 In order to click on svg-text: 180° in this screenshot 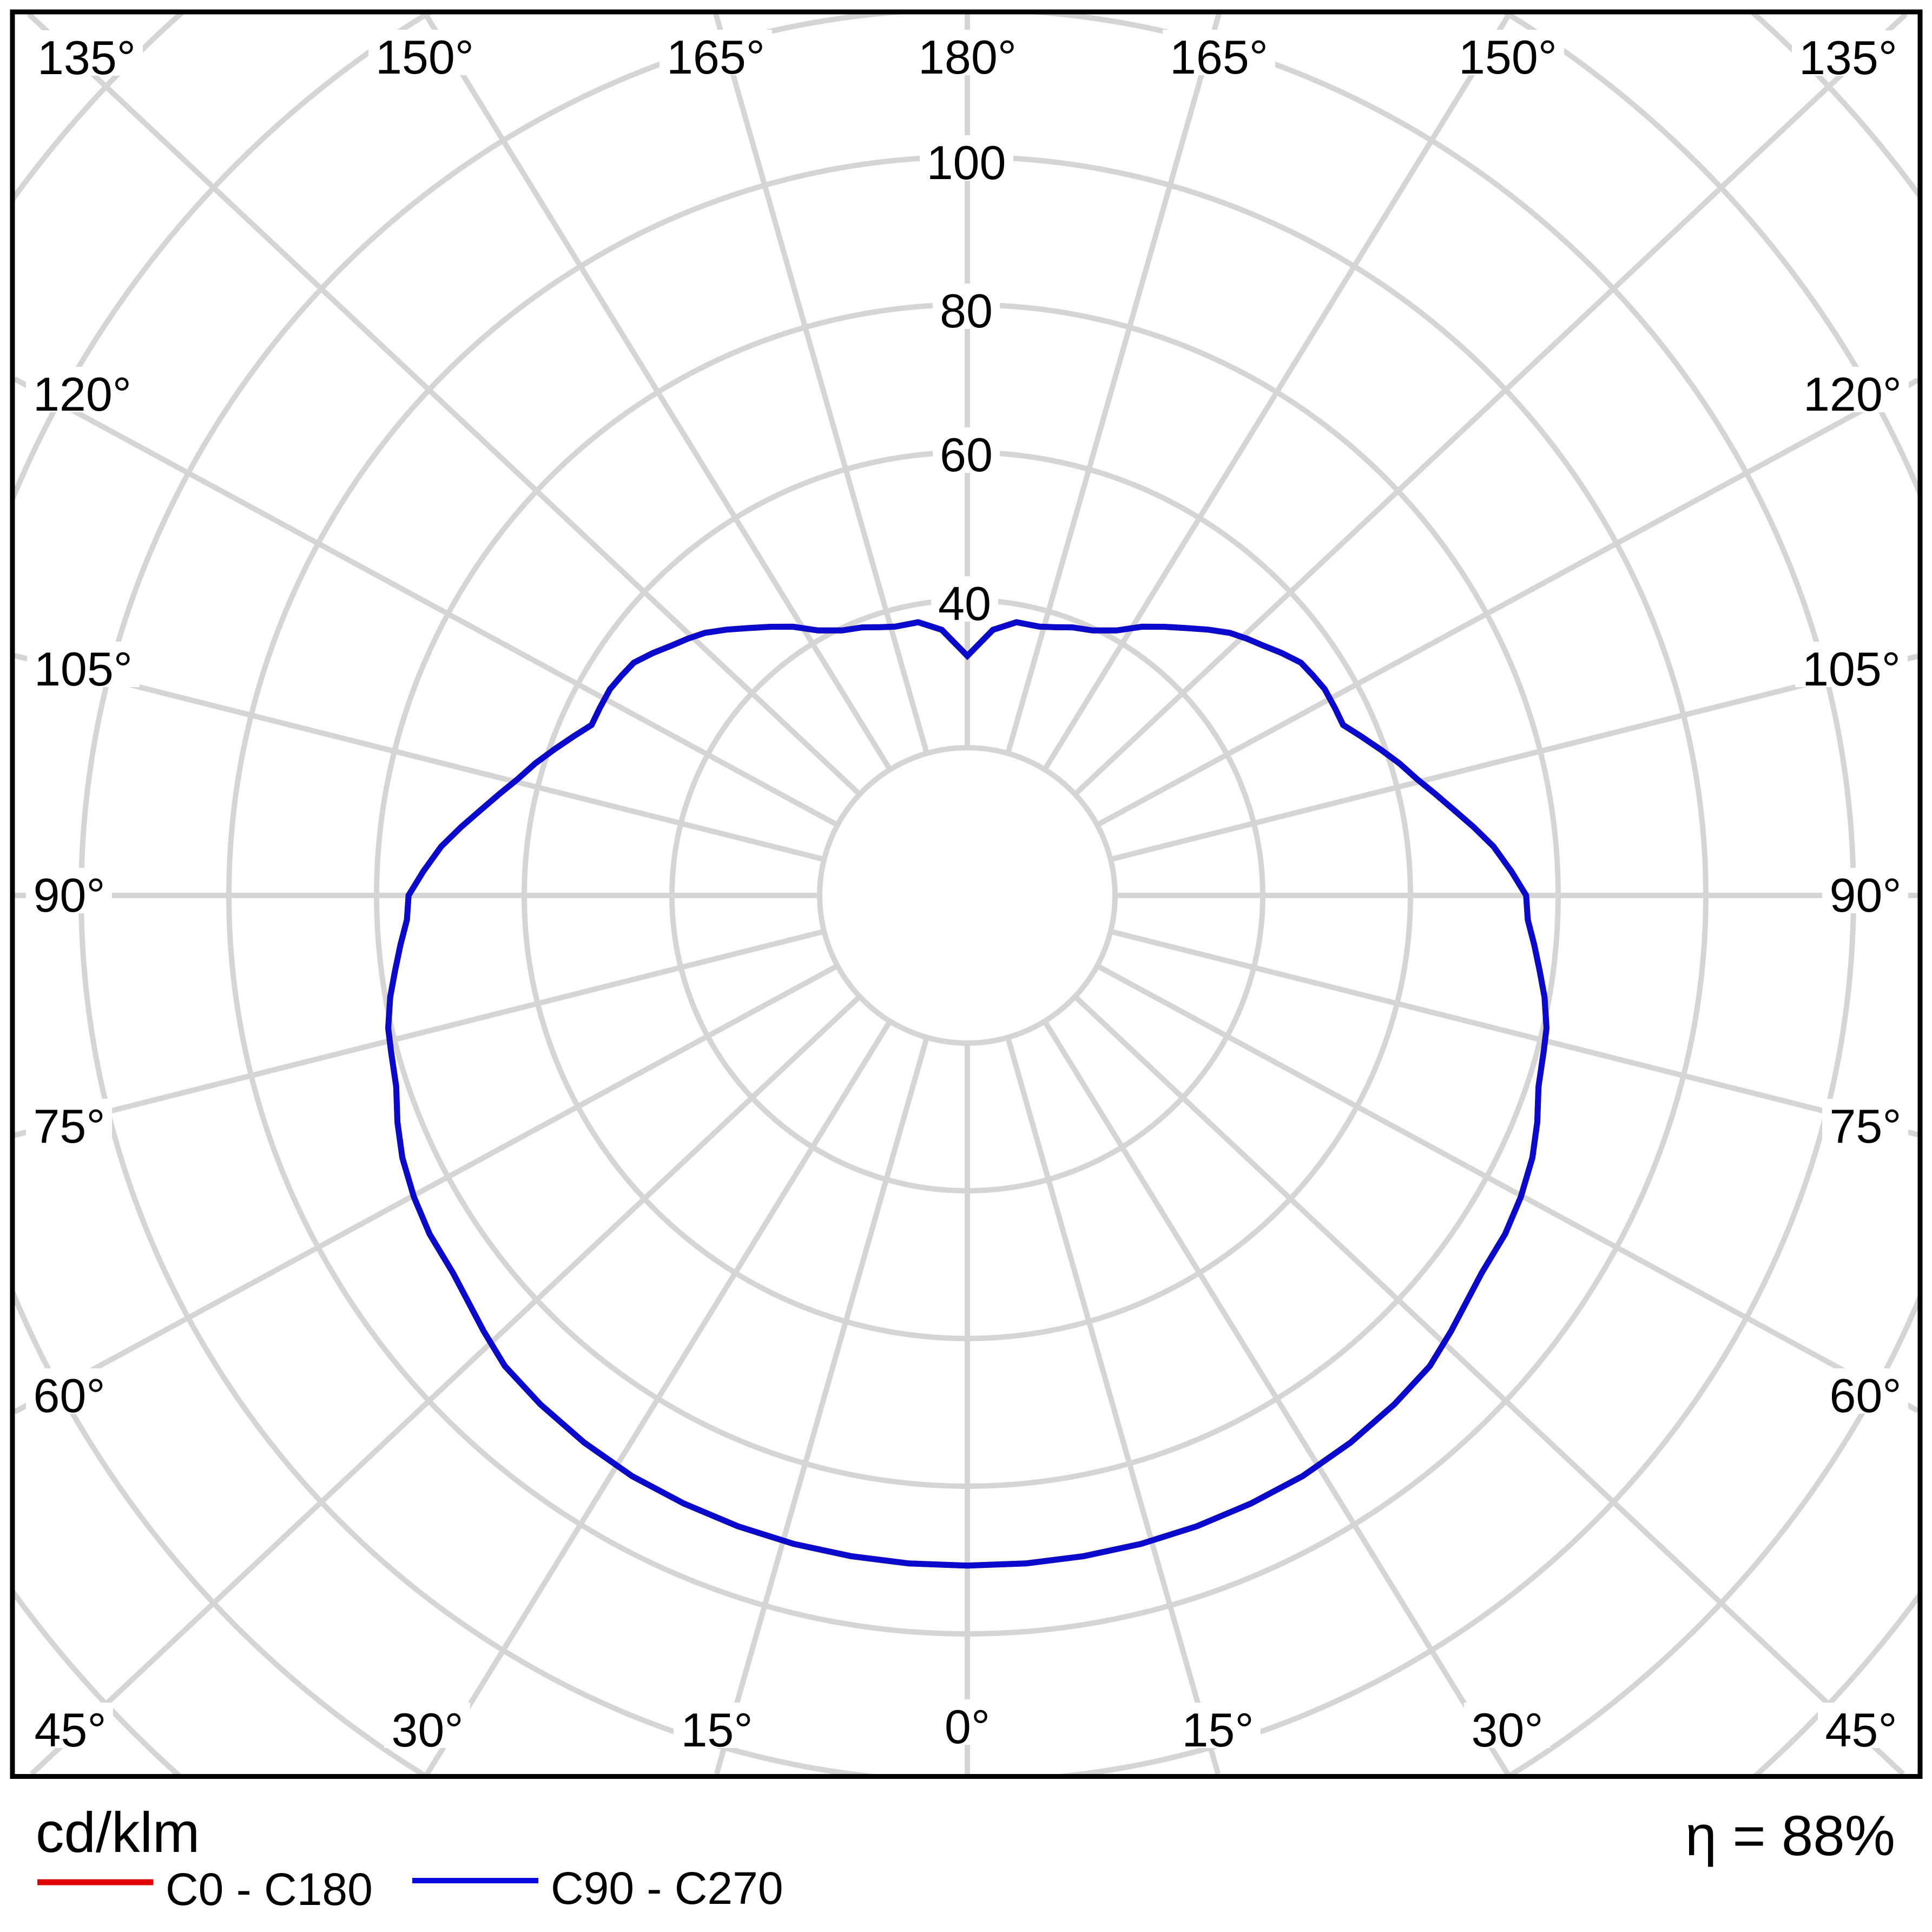, I will do `click(967, 57)`.